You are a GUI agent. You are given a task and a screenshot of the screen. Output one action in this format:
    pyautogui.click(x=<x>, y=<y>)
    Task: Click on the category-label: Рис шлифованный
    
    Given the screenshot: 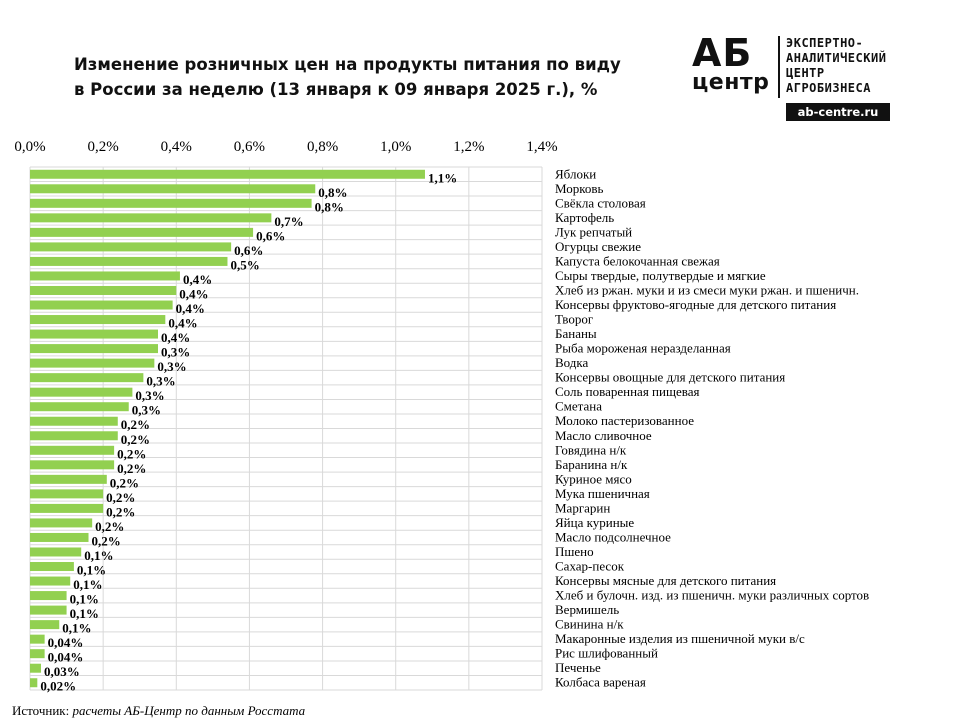 What is the action you would take?
    pyautogui.click(x=606, y=653)
    